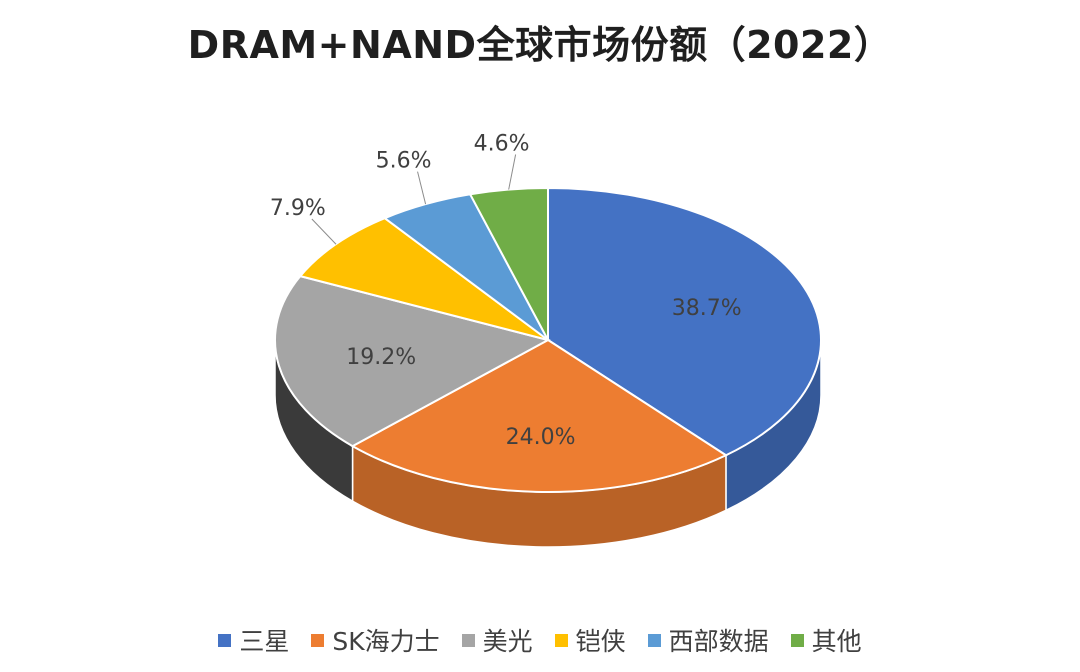 The height and width of the screenshot is (672, 1080). I want to click on pie-data-label-2: 19.2%, so click(381, 357).